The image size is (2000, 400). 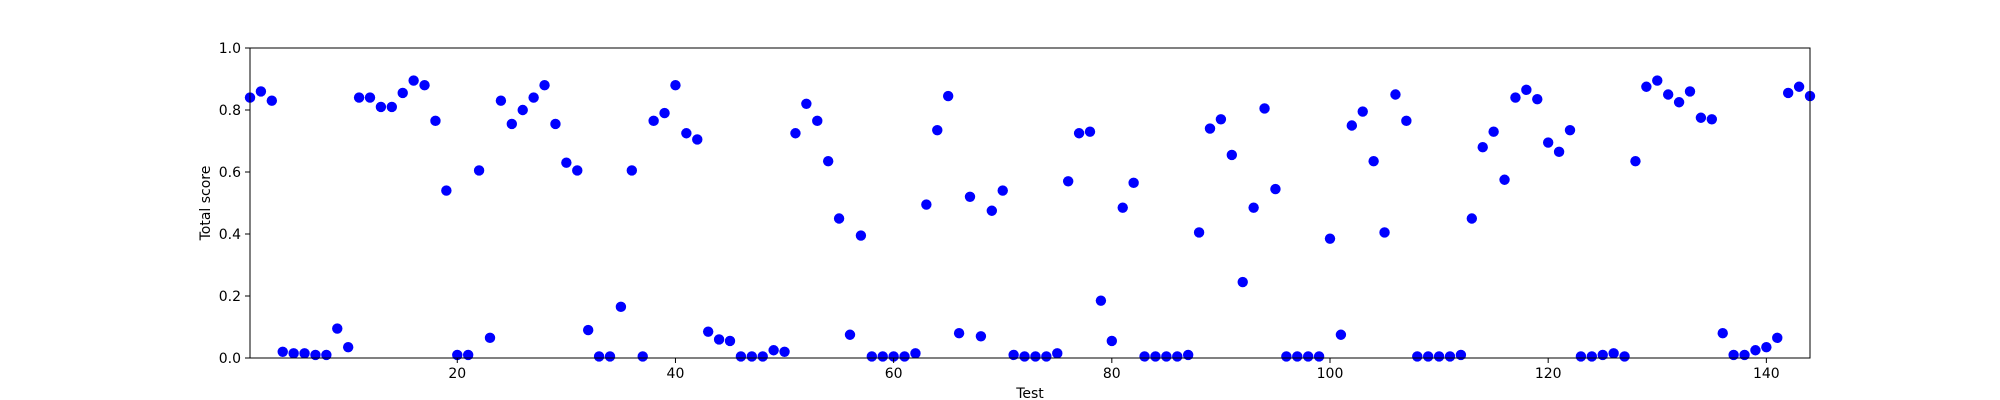 What do you see at coordinates (230, 235) in the screenshot?
I see `y-tick-label: 0.4` at bounding box center [230, 235].